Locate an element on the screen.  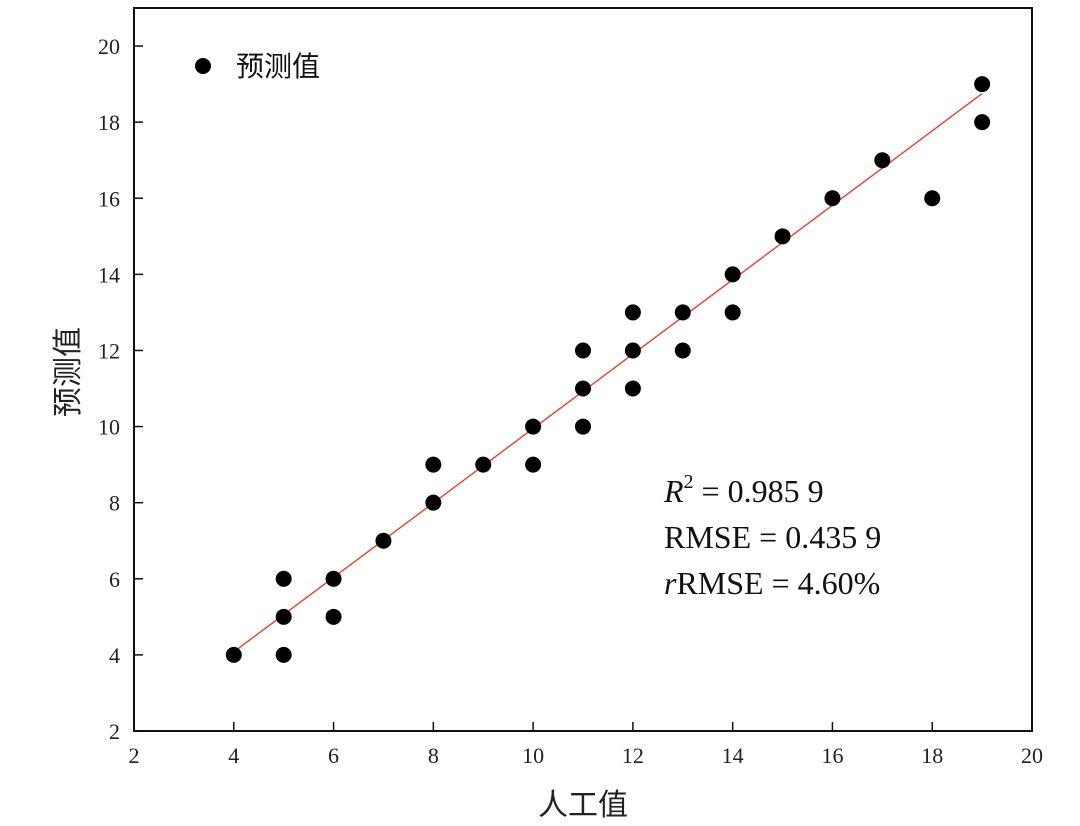
rrmse-prefix: r is located at coordinates (670, 583).